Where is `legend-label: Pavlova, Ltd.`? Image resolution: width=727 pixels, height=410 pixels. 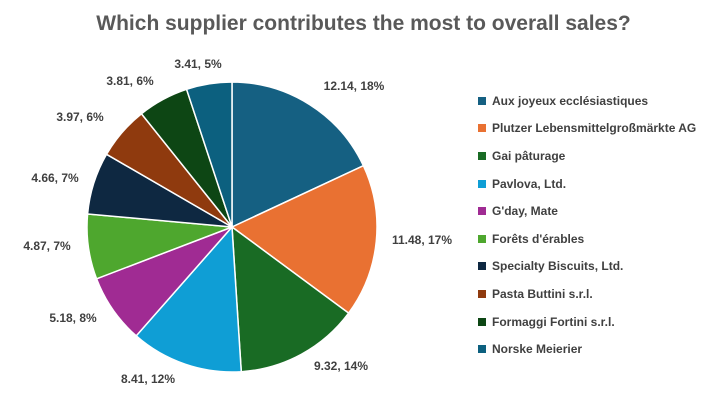 legend-label: Pavlova, Ltd. is located at coordinates (529, 183).